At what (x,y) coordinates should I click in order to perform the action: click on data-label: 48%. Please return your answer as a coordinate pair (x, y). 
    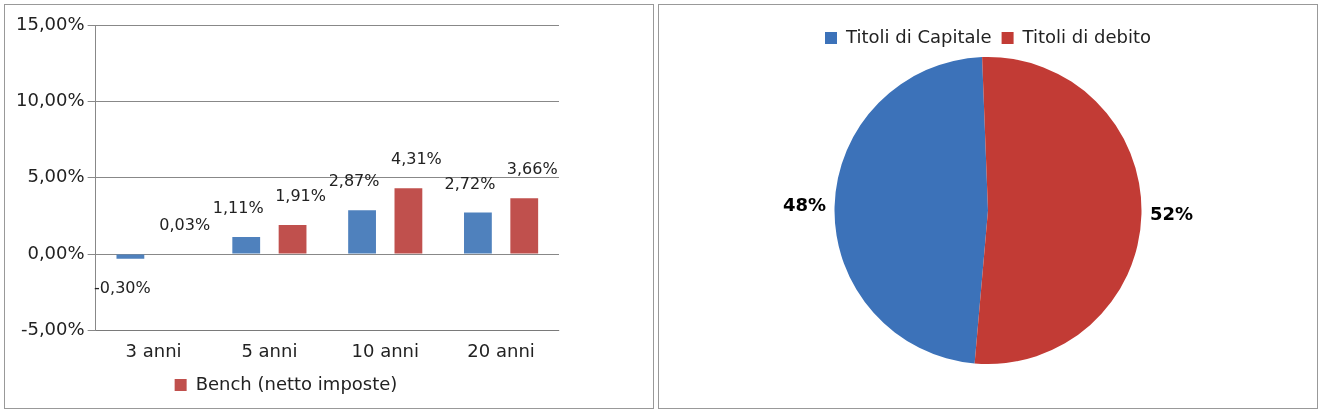
    Looking at the image, I should click on (805, 204).